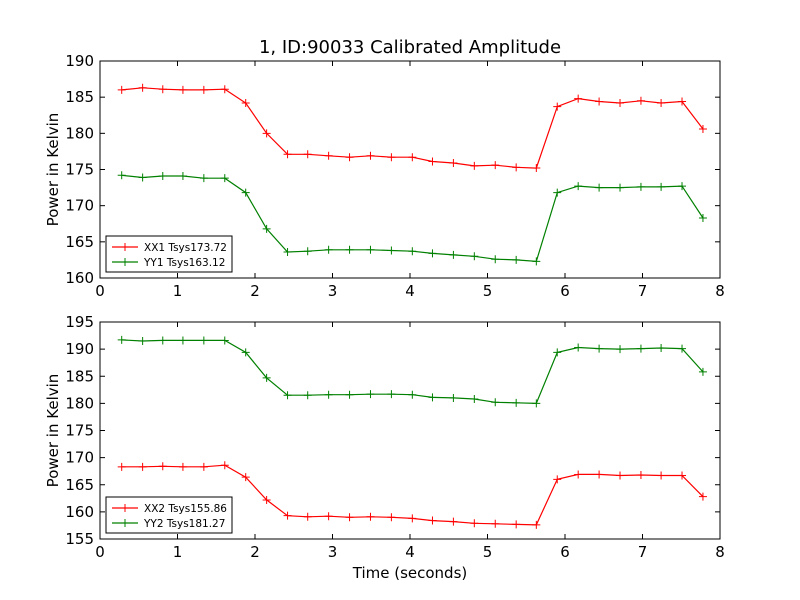  What do you see at coordinates (410, 47) in the screenshot?
I see `chart-title: 1, ID:90033 Calibrated Amplitude` at bounding box center [410, 47].